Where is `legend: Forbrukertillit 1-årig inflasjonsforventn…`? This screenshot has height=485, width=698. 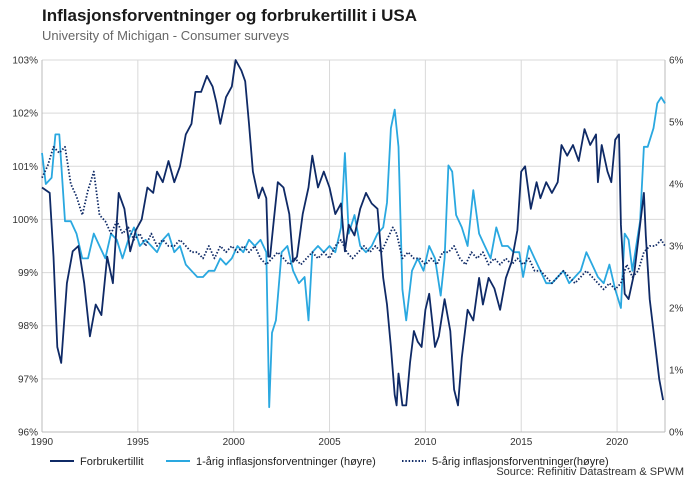 legend: Forbrukertillit 1-årig inflasjonsforventn… is located at coordinates (329, 462).